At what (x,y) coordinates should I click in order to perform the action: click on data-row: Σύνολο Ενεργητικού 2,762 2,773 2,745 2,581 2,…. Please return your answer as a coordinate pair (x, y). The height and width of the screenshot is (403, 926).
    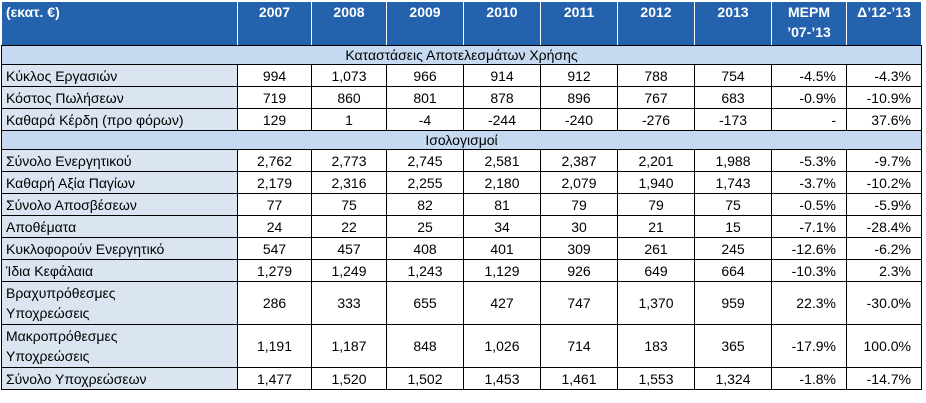
    Looking at the image, I should click on (461, 160).